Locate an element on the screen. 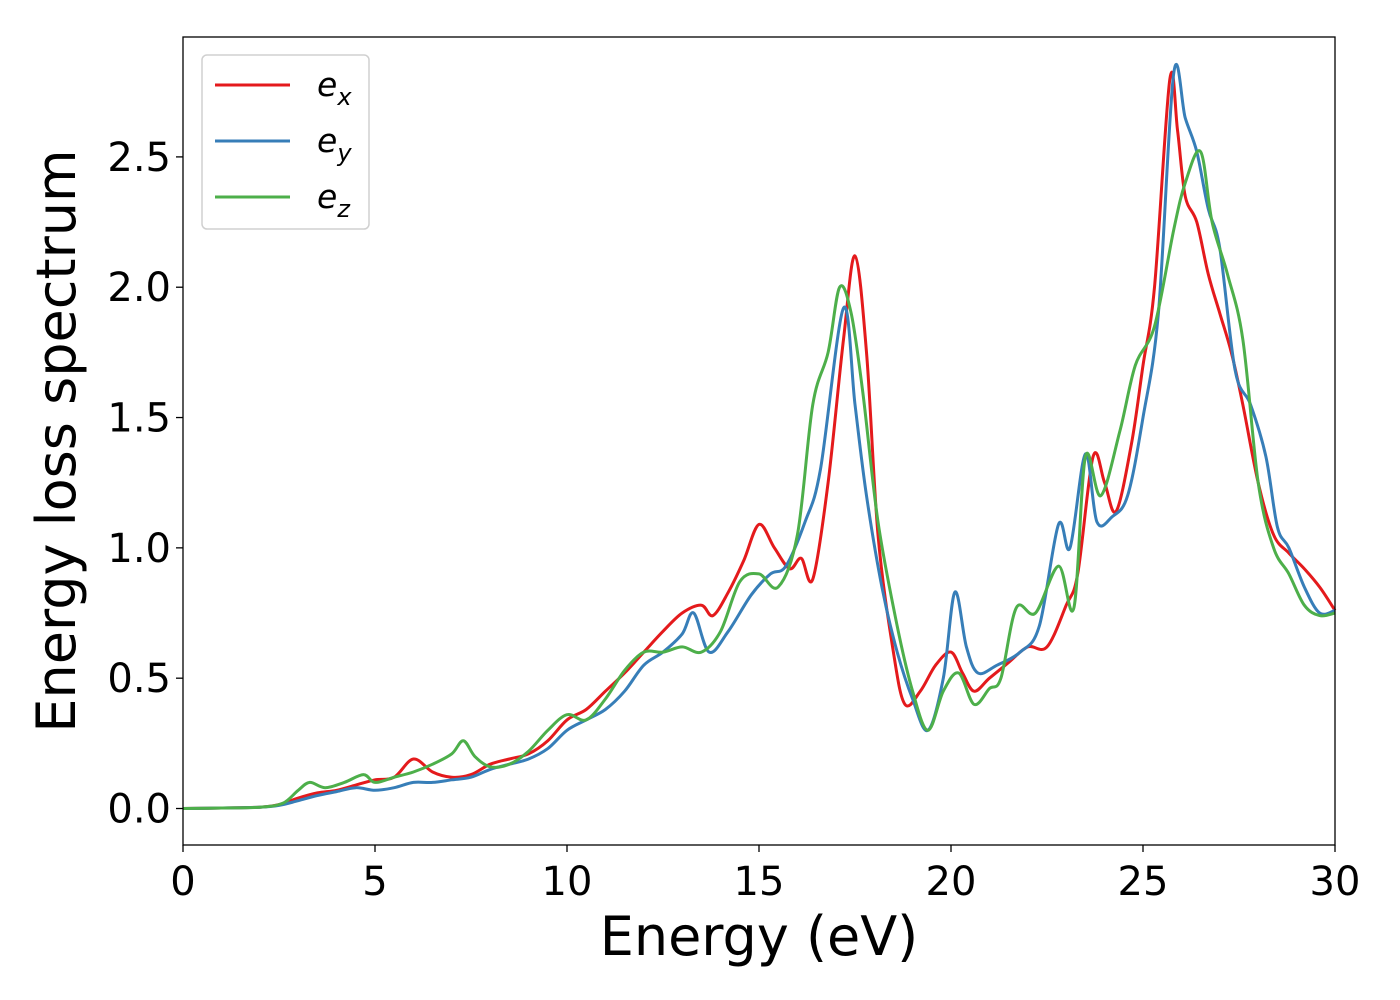  x-axis-ticks: 0 5 10 15 20 25 30 is located at coordinates (765, 875).